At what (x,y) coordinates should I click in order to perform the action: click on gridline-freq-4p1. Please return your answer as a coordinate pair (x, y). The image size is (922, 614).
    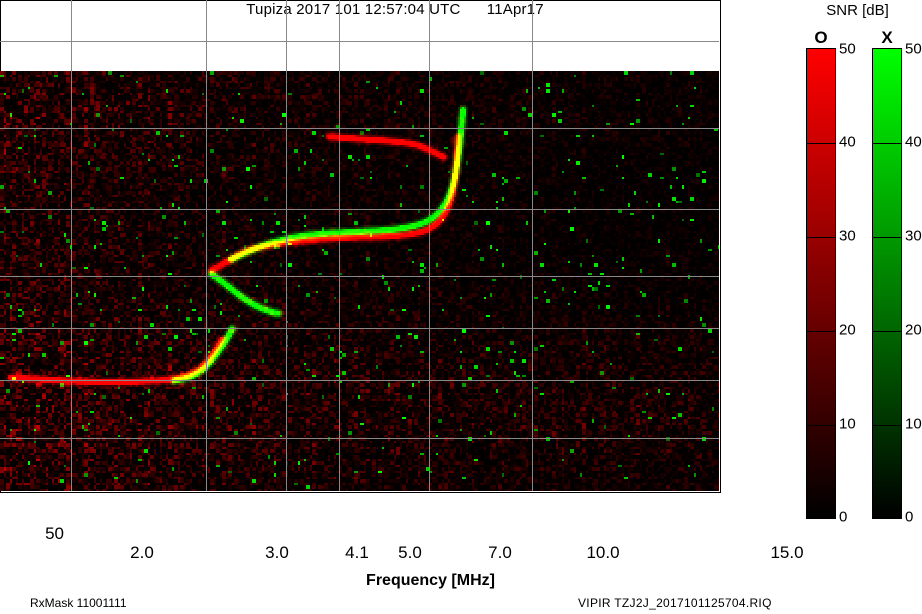
    Looking at the image, I should click on (286, 245).